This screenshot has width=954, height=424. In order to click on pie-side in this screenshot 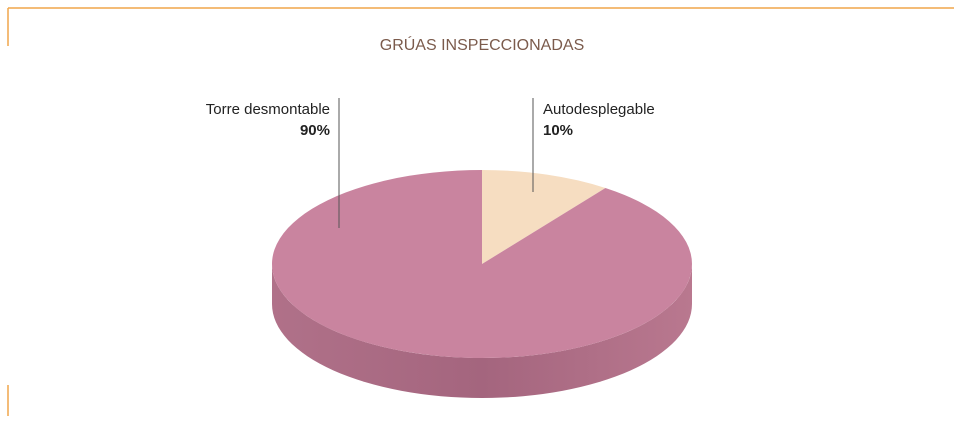, I will do `click(482, 331)`.